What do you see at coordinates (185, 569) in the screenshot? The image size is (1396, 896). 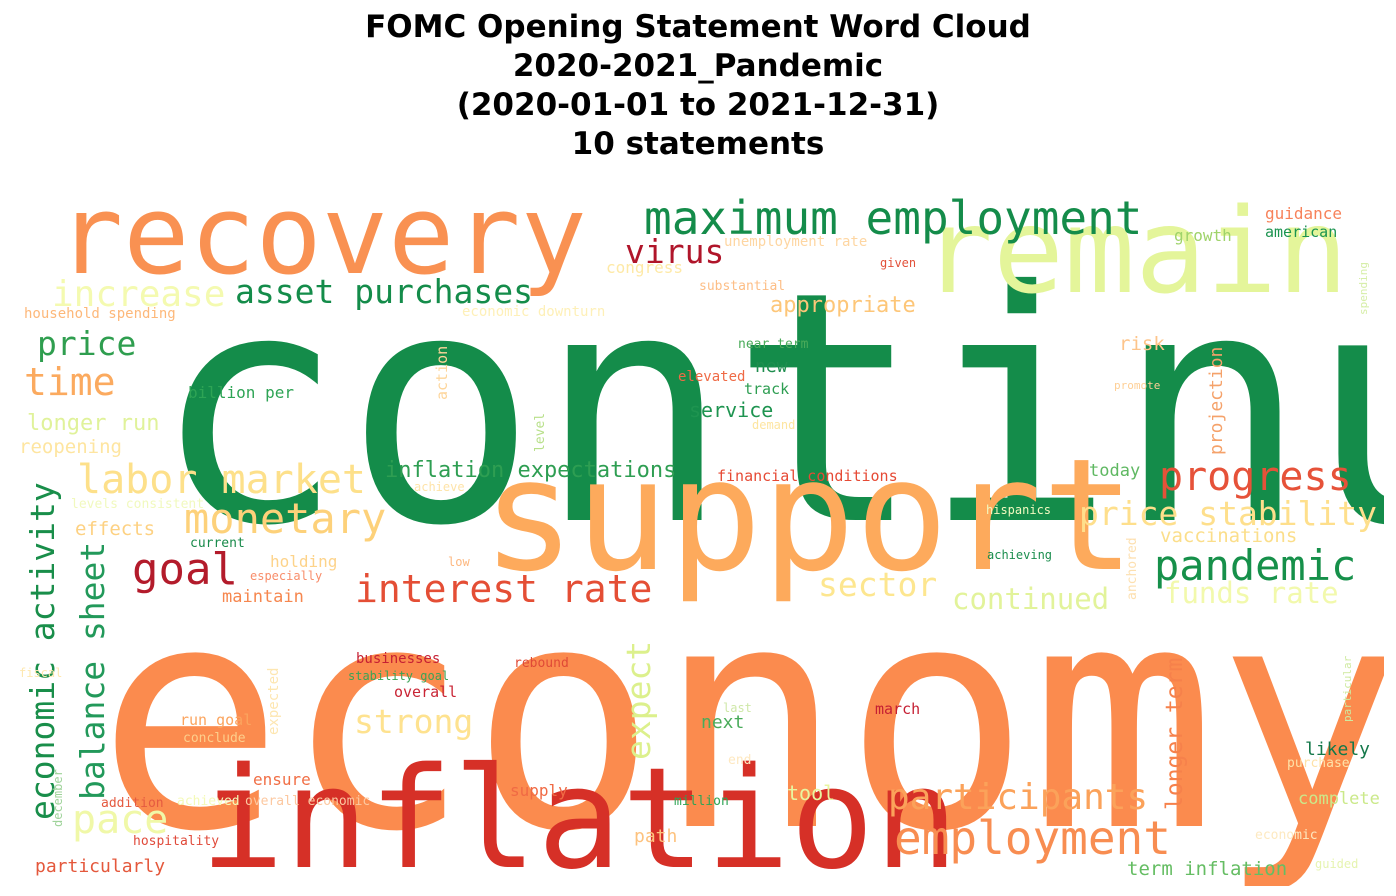 I see `word-goal: goal` at bounding box center [185, 569].